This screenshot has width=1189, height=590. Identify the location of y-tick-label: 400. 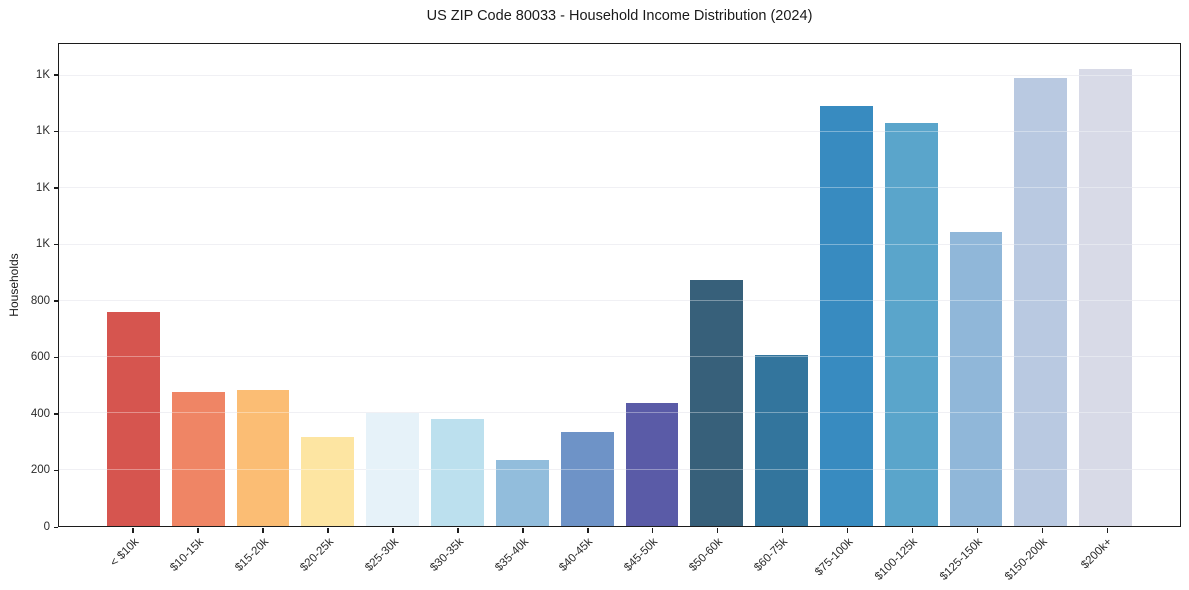
(40, 413).